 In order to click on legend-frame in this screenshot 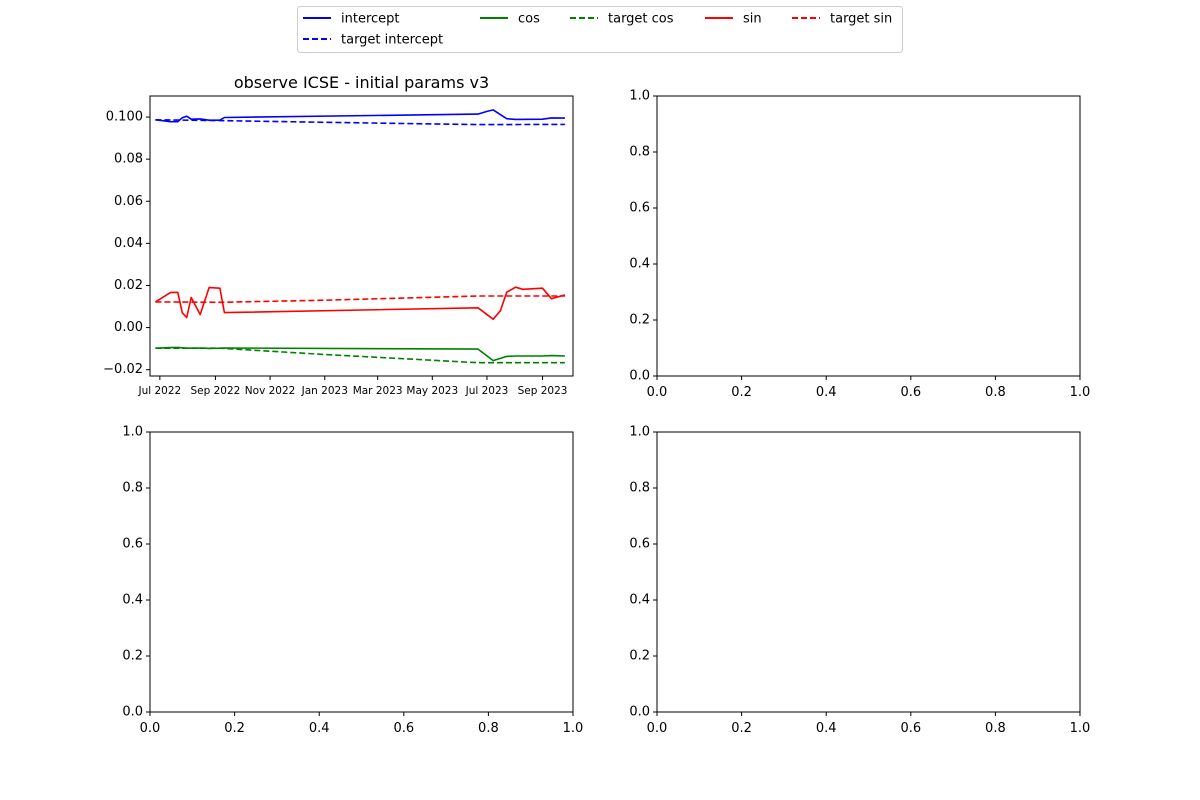, I will do `click(600, 29)`.